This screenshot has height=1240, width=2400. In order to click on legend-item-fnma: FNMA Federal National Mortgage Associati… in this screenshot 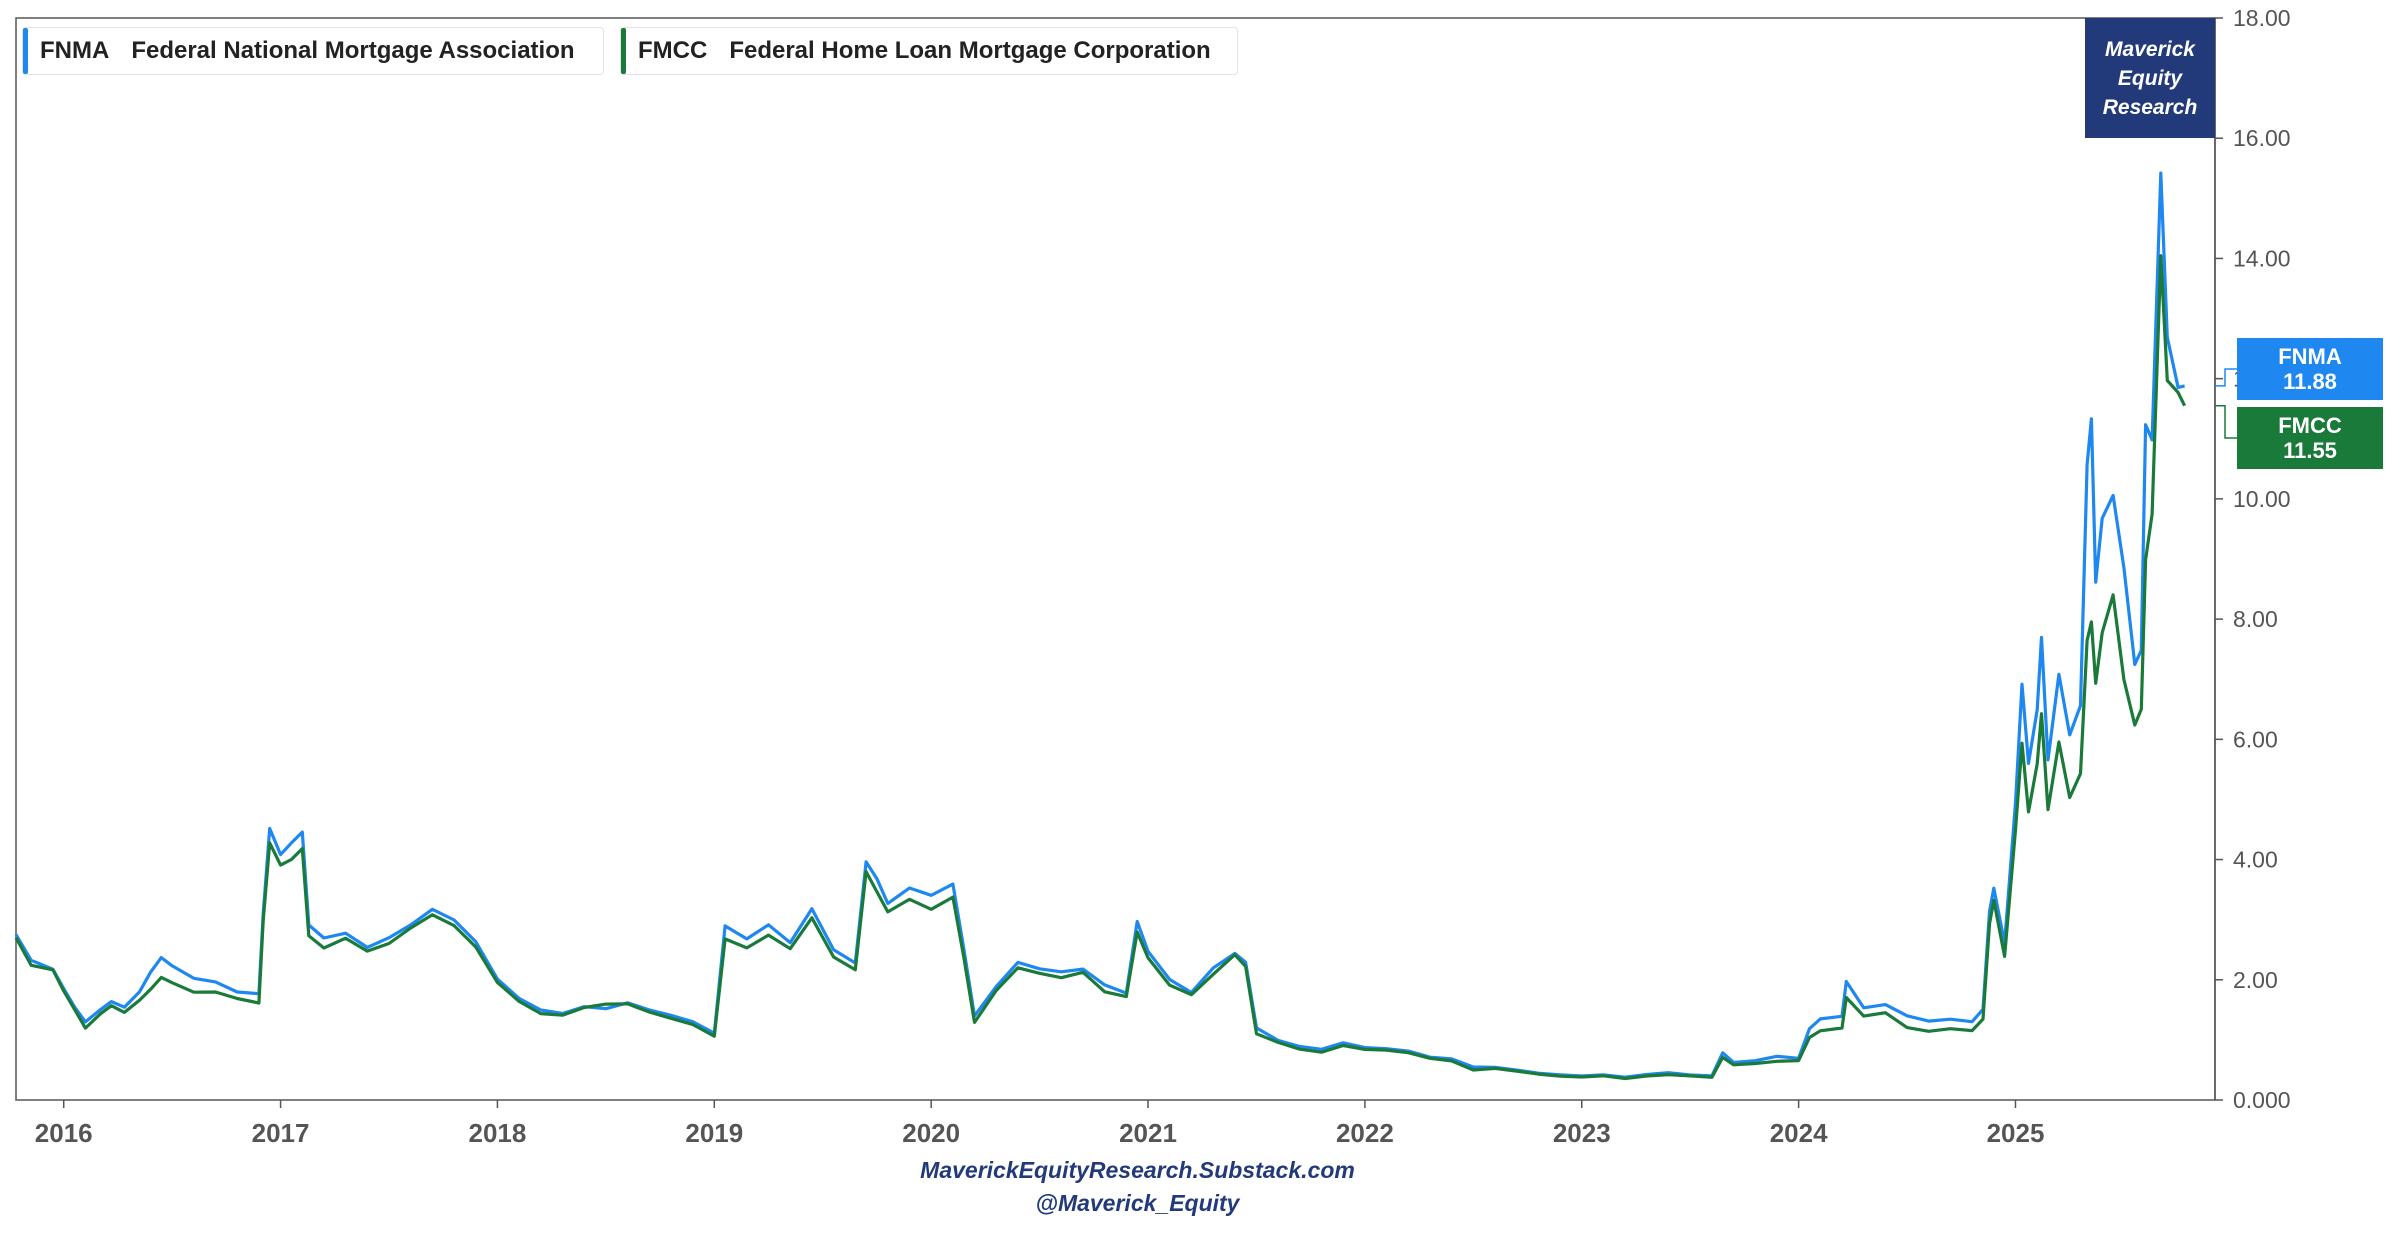, I will do `click(313, 51)`.